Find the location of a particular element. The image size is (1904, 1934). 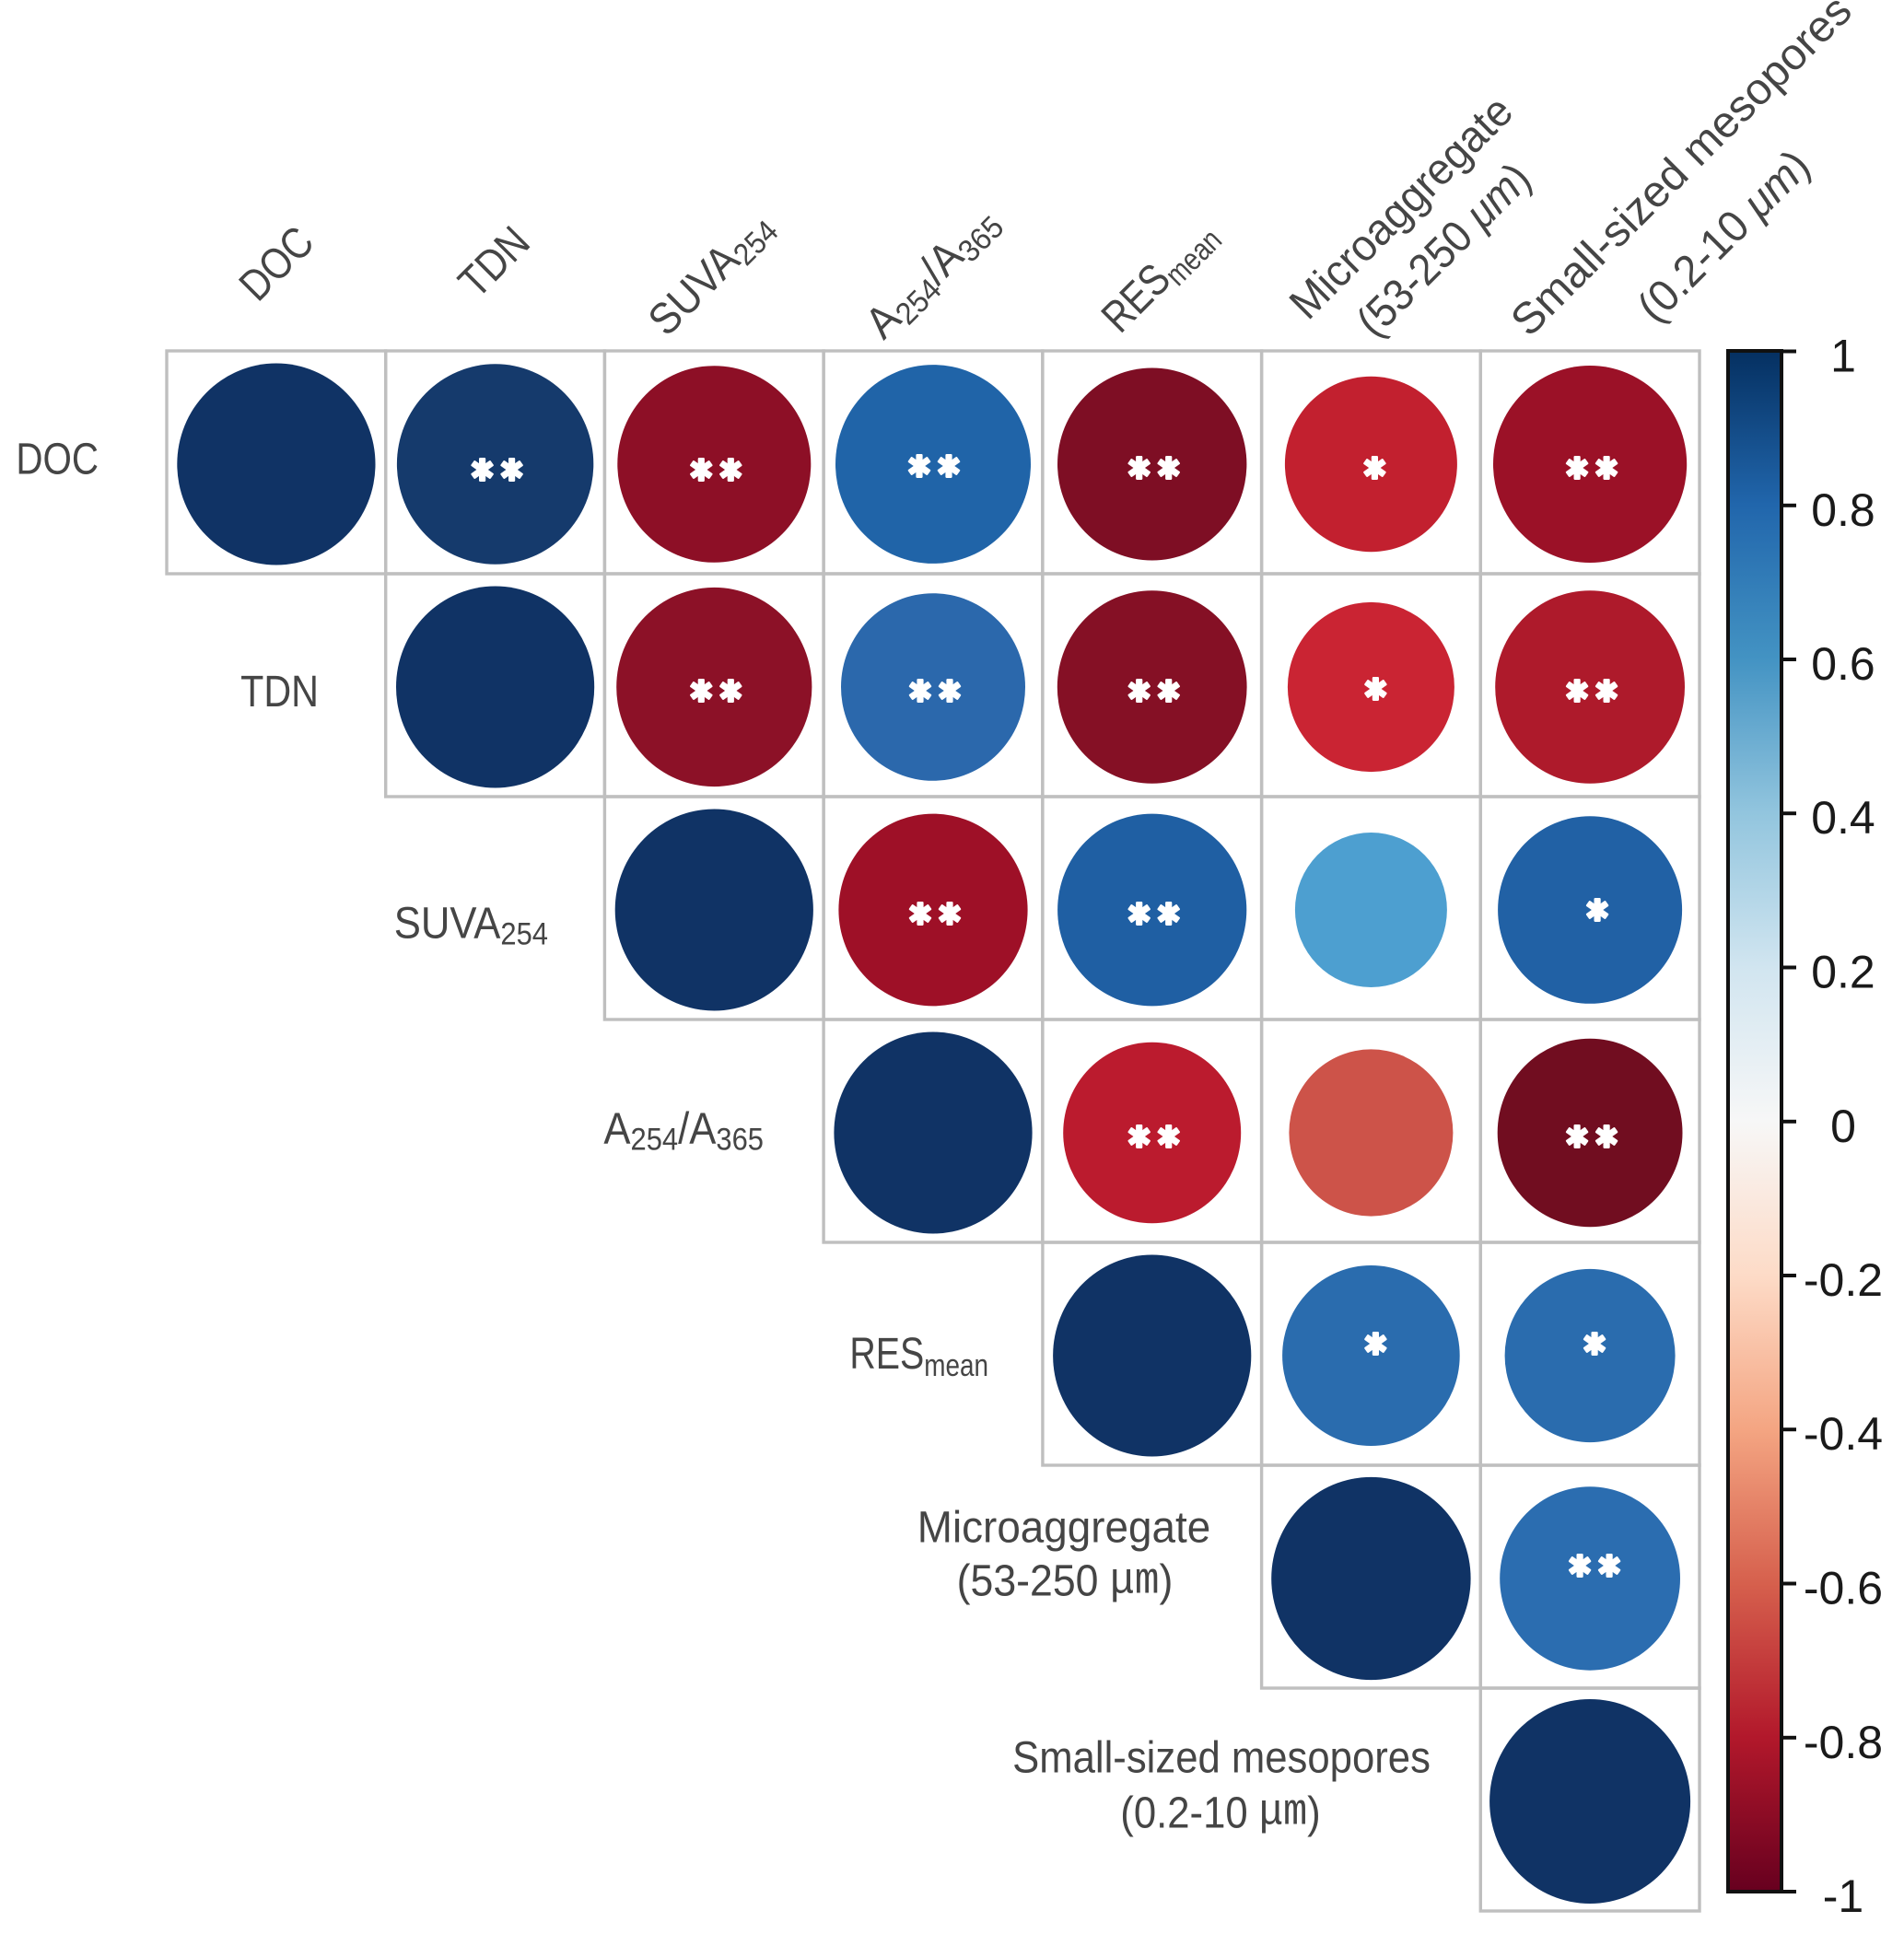

svg-text: -0.2 is located at coordinates (1843, 1280).